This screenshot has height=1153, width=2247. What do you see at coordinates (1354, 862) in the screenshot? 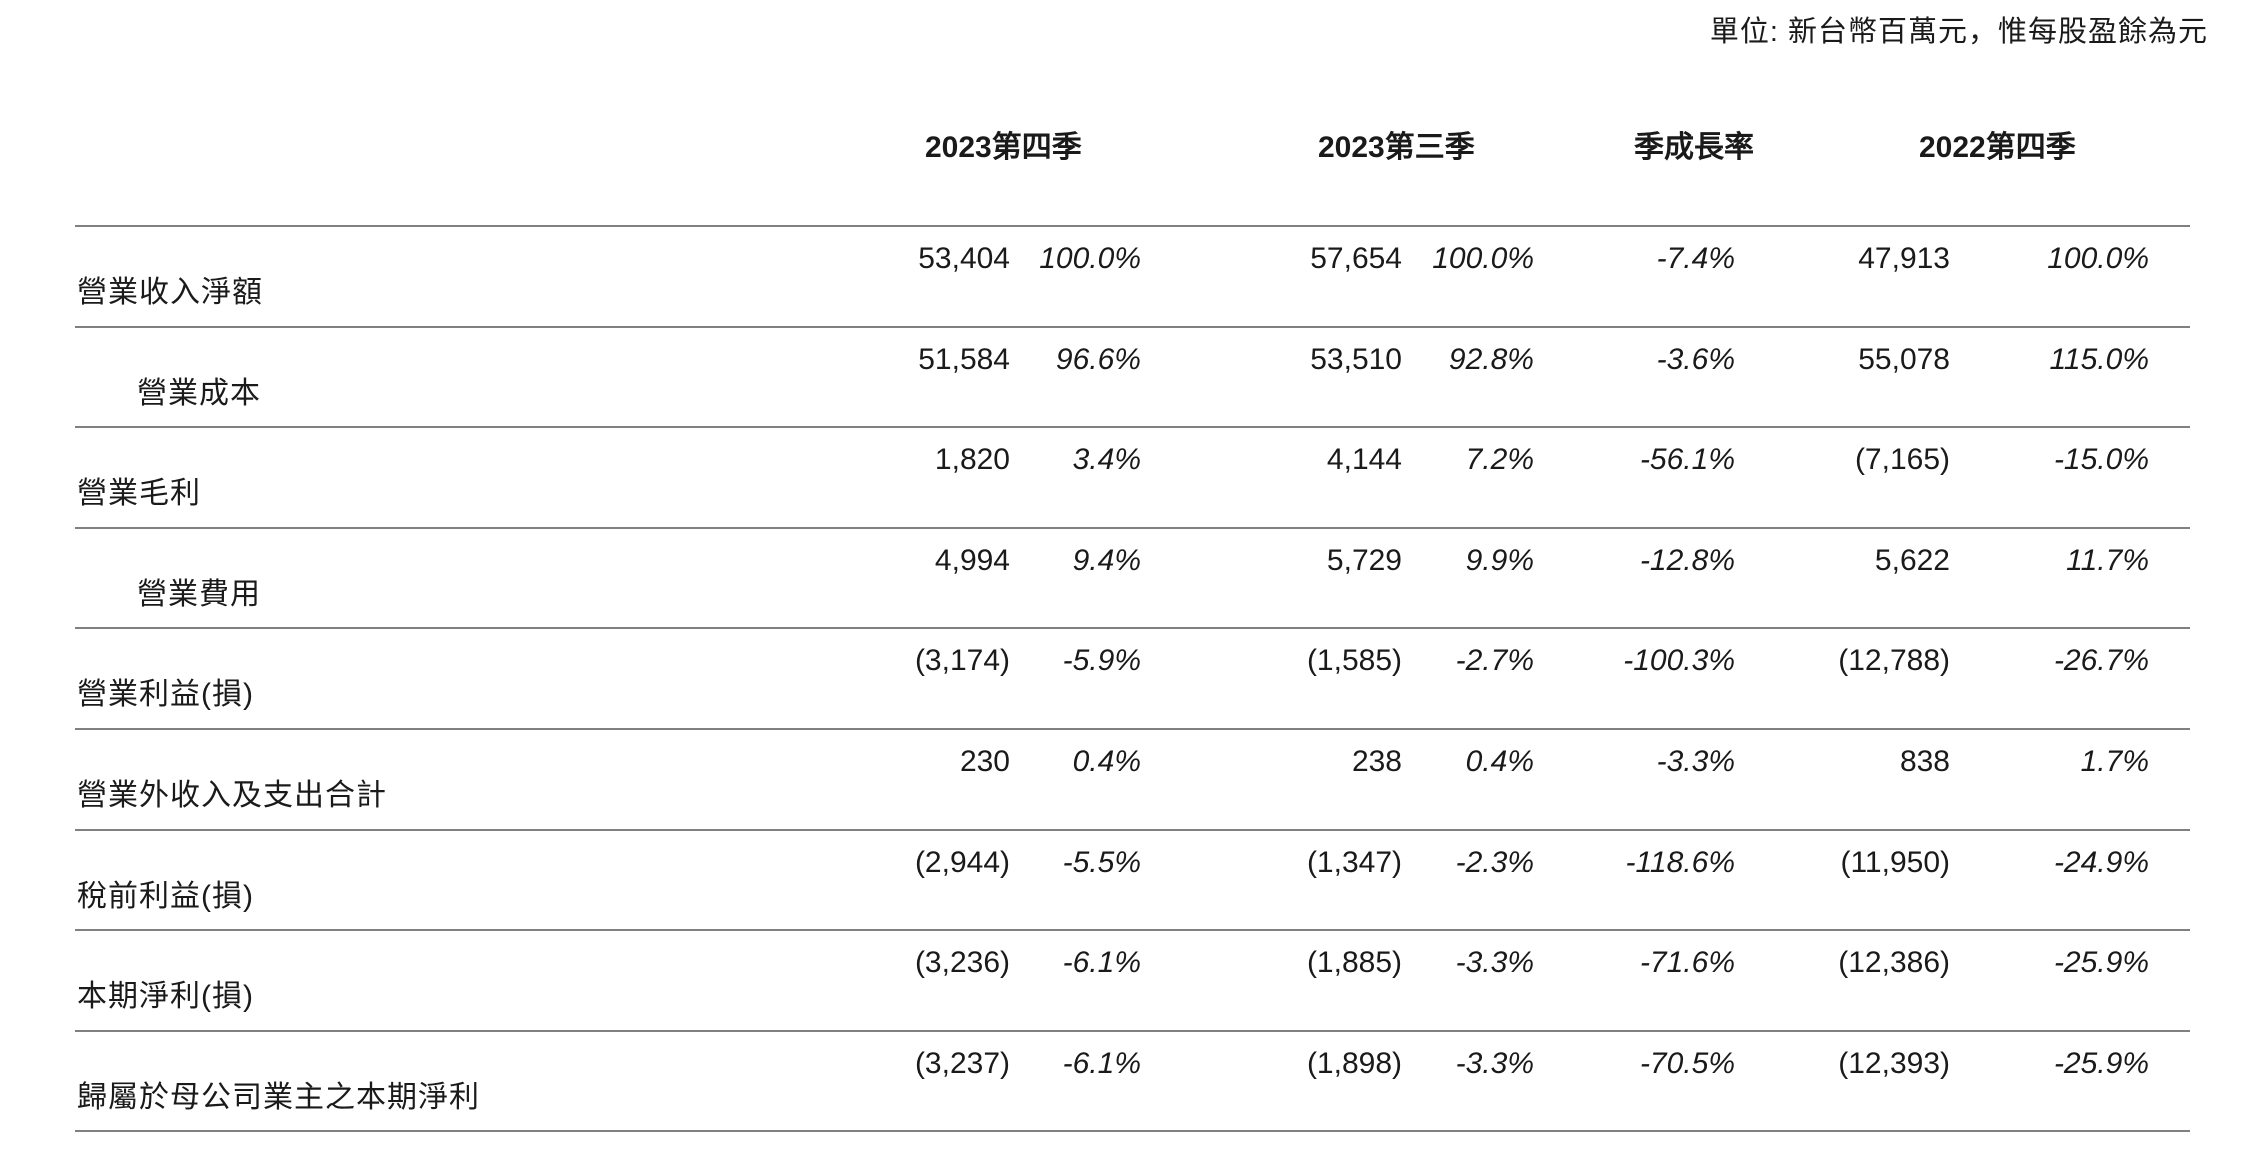
I see `value-2023-q3: (1,347)` at bounding box center [1354, 862].